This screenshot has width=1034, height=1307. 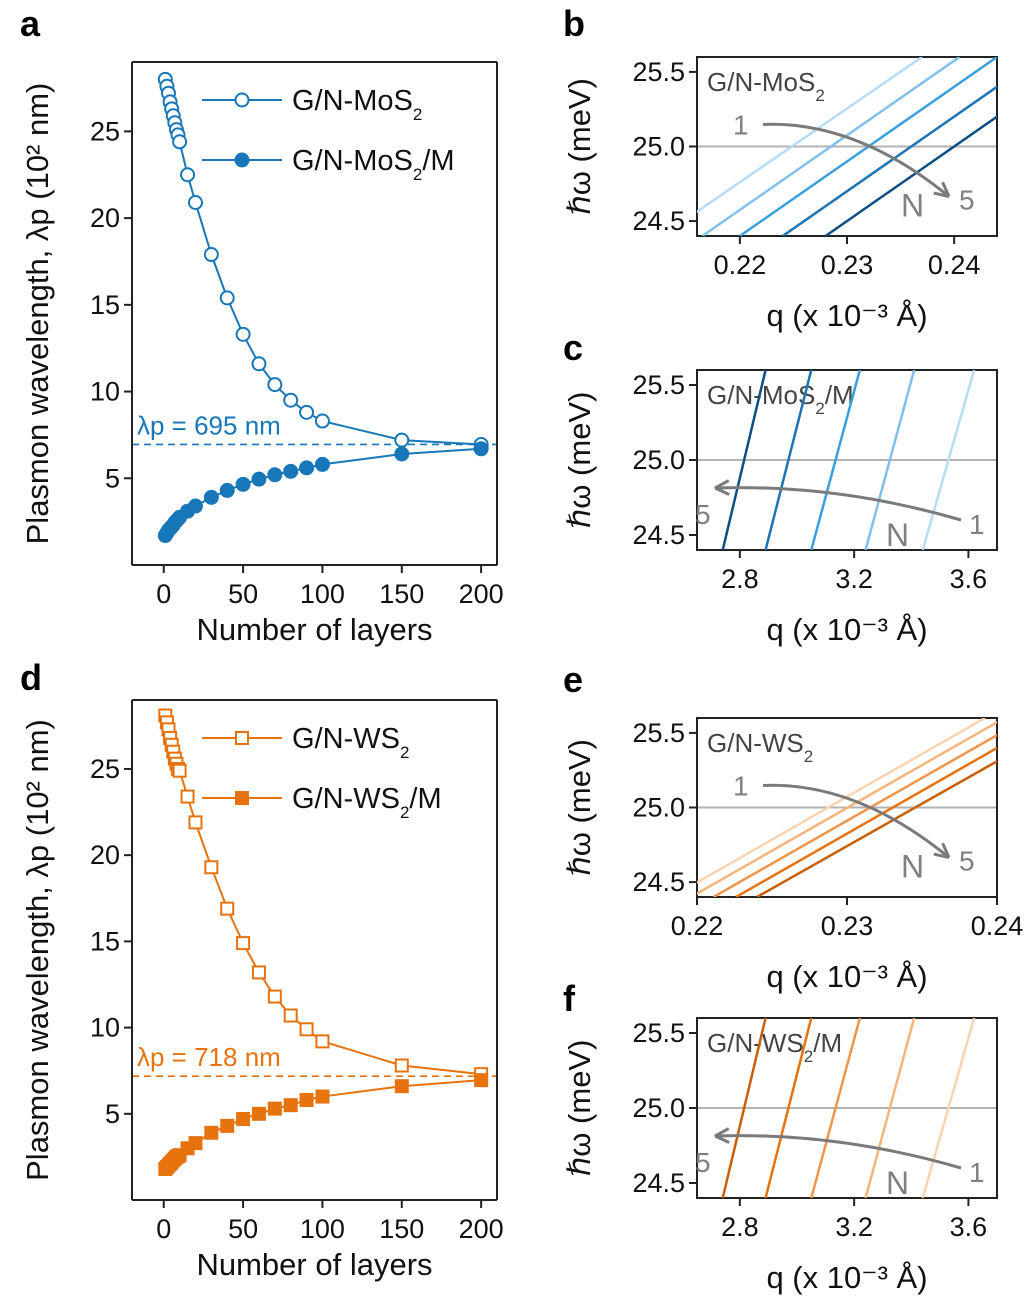 I want to click on panel-a-y-tick-label: 15, so click(x=105, y=305).